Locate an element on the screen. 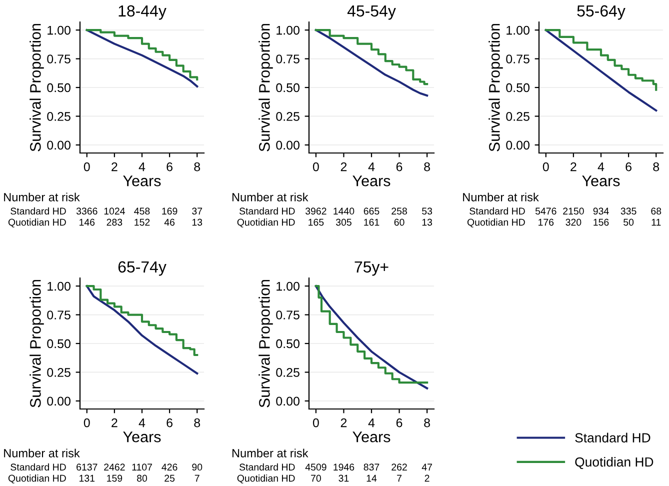  text: 146 is located at coordinates (87, 222).